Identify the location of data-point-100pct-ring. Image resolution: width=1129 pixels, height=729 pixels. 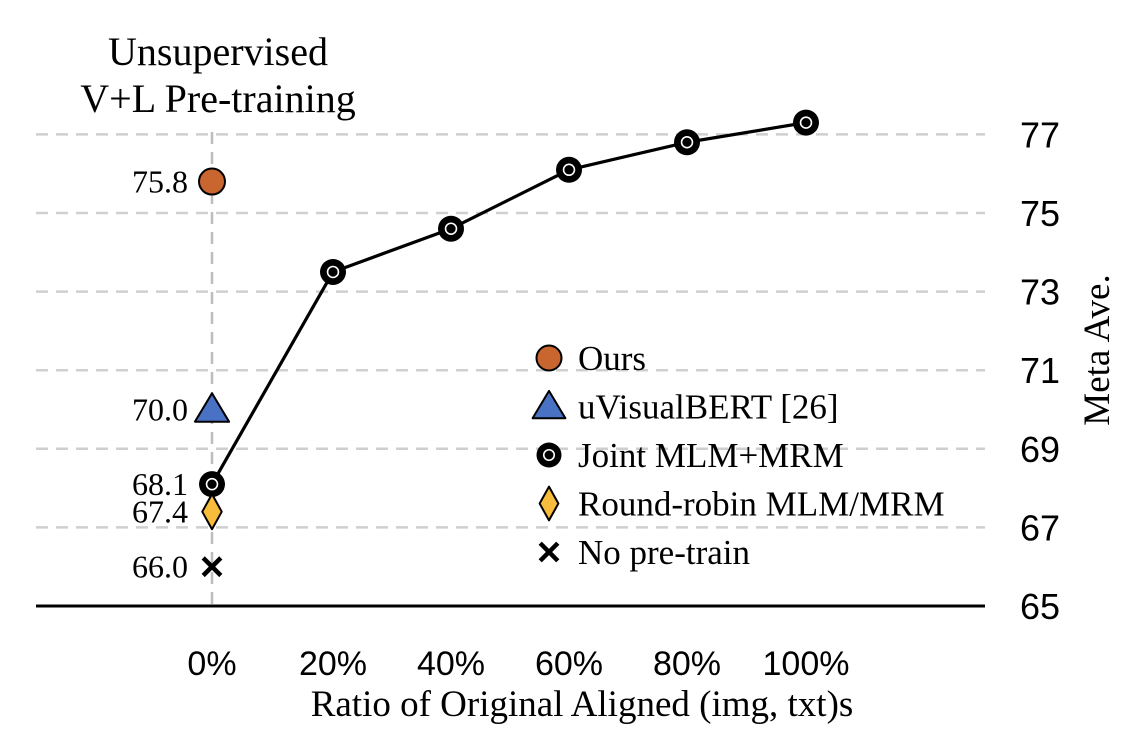
(806, 122).